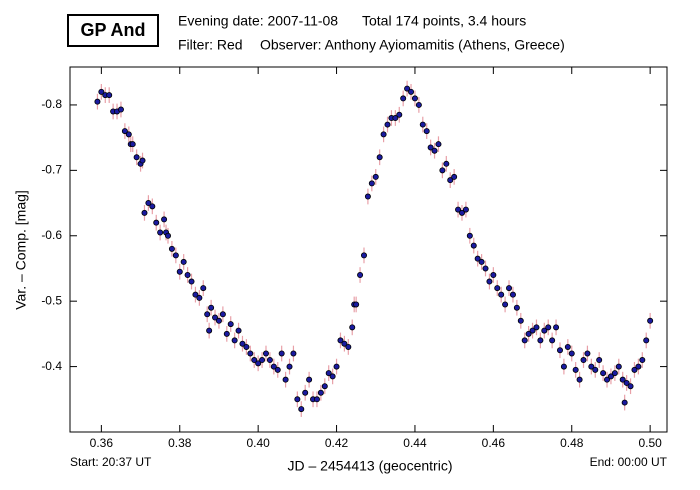 The height and width of the screenshot is (490, 700). What do you see at coordinates (111, 462) in the screenshot?
I see `start-label: Start: 20:37 UT` at bounding box center [111, 462].